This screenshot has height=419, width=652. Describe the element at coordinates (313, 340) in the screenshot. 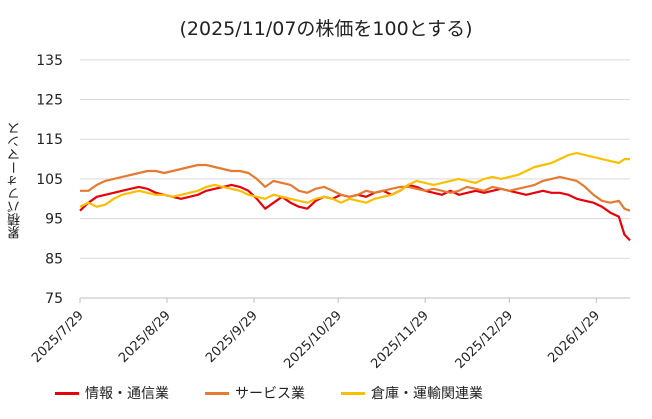

I see `x-tick-label: 2025/10/29` at that location.